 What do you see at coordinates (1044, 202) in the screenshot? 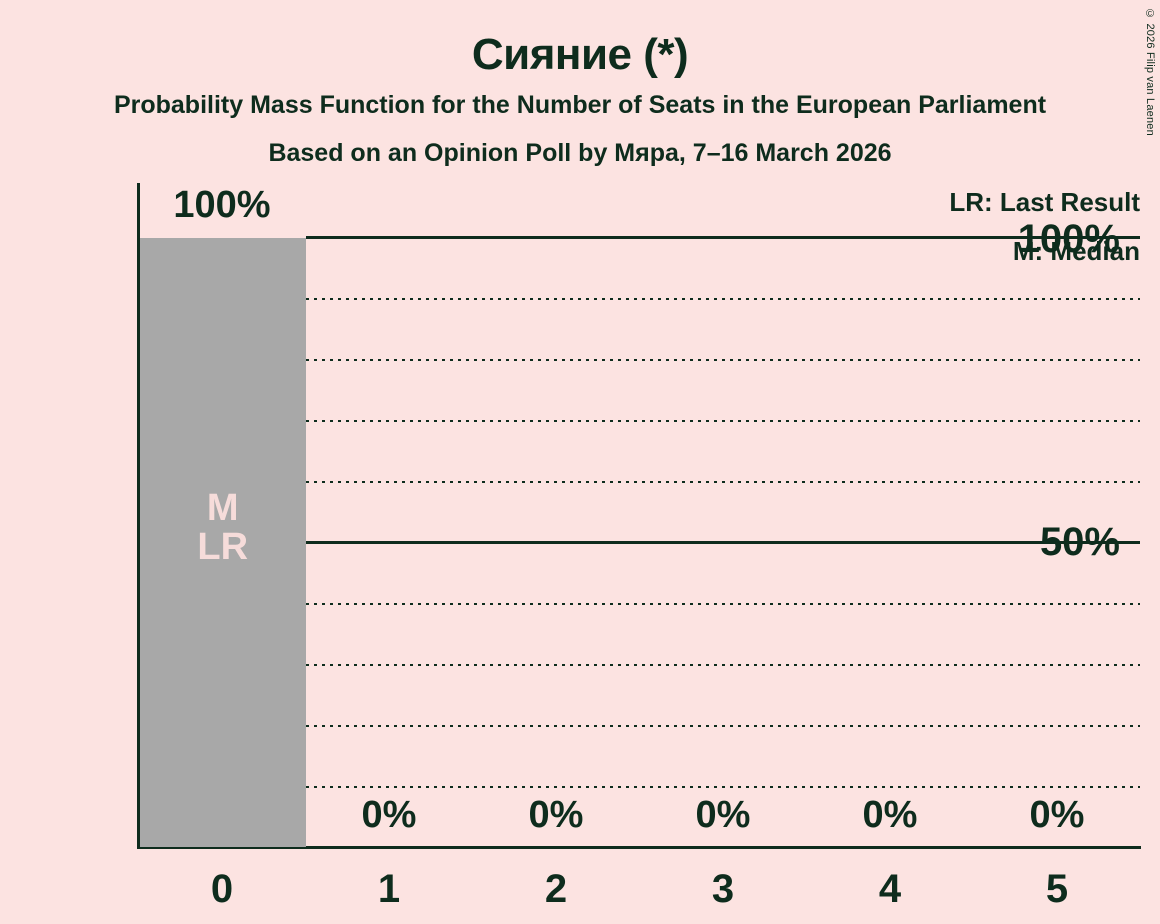
I see `legend-last-result: LR: Last Result` at bounding box center [1044, 202].